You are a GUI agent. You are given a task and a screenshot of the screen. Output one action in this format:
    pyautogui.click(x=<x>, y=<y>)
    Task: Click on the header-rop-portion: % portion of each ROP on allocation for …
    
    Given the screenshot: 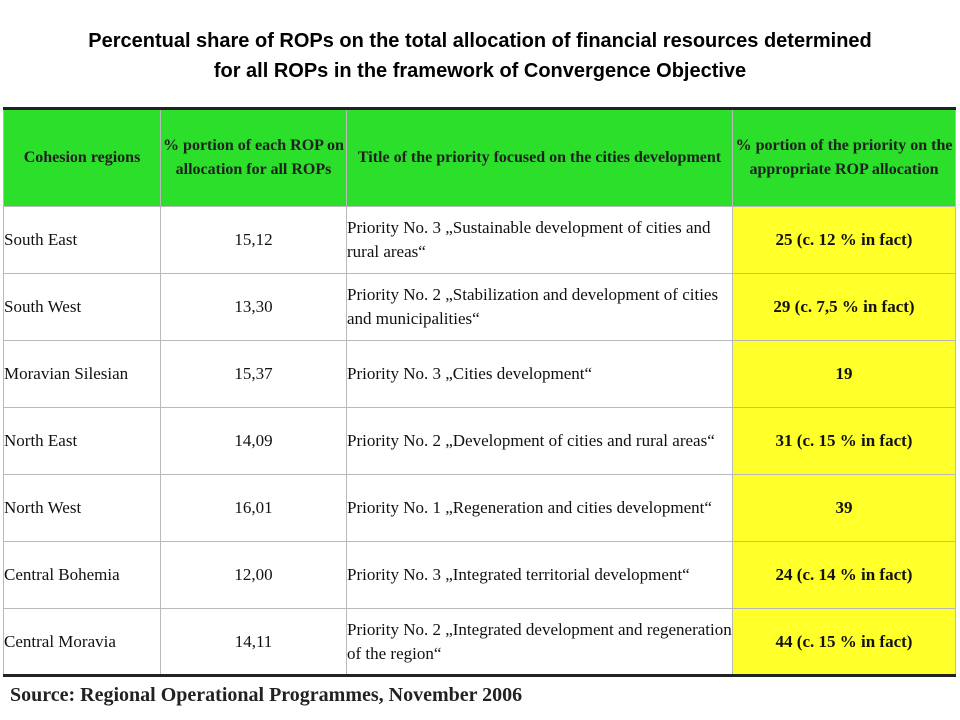 What is the action you would take?
    pyautogui.click(x=253, y=157)
    